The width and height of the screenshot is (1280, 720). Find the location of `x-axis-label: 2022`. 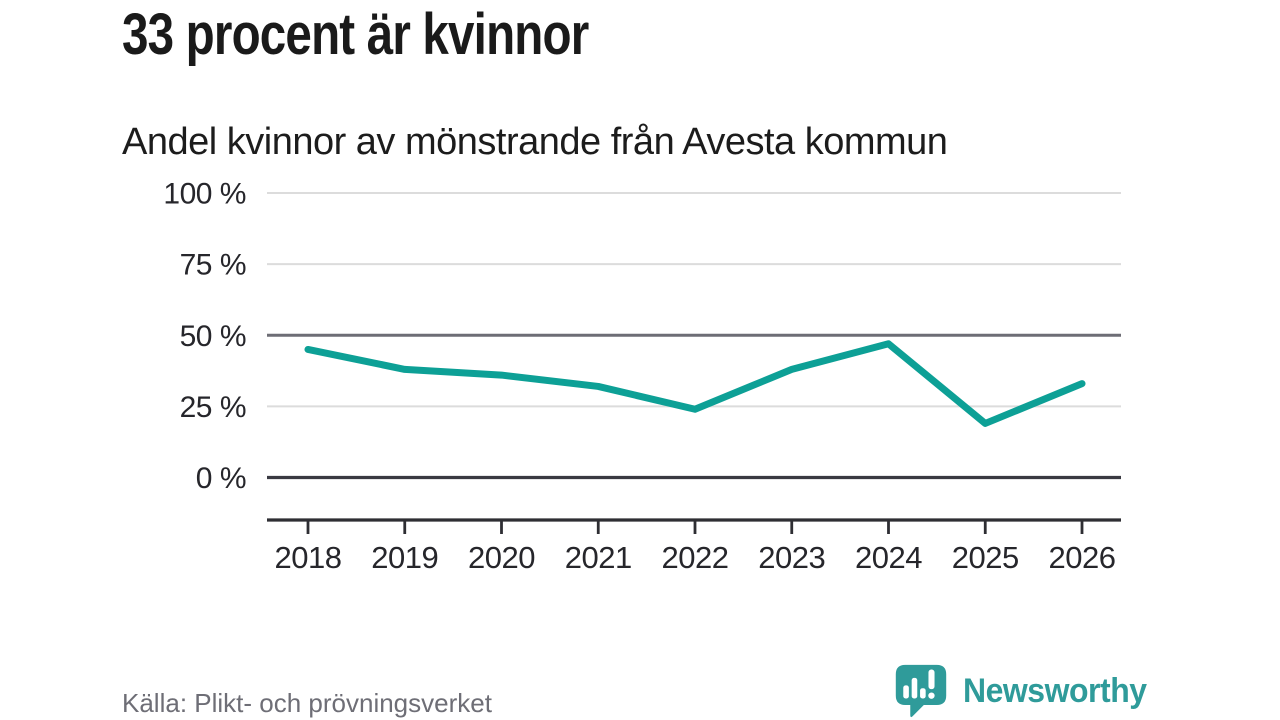

x-axis-label: 2022 is located at coordinates (695, 557).